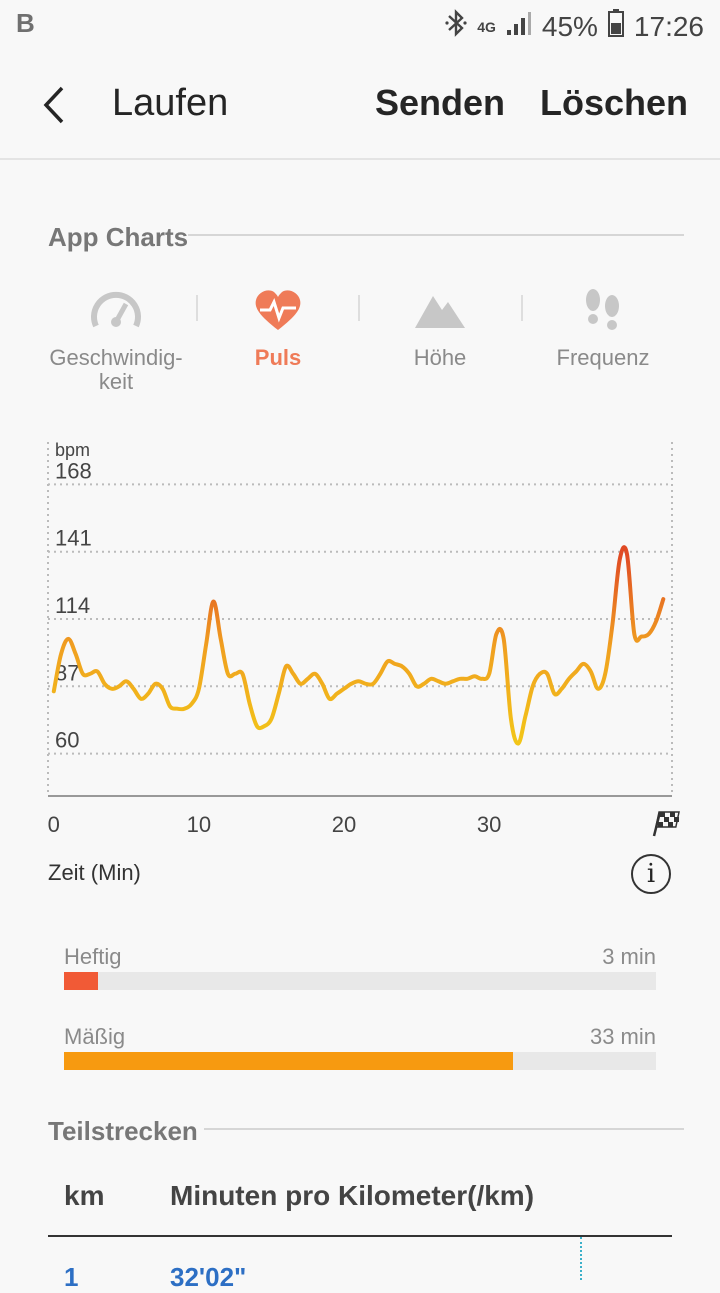 The image size is (720, 1293). I want to click on y-axis-unit: bpm, so click(72, 450).